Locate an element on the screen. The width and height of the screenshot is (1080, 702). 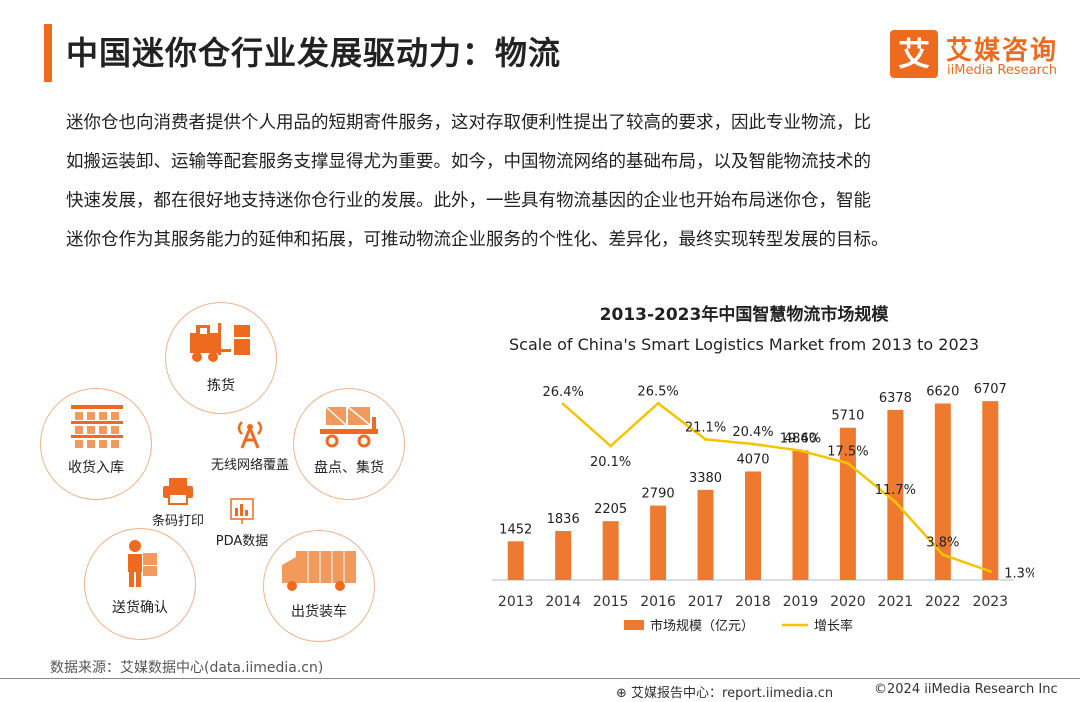
pda-item: PDA数据 is located at coordinates (242, 522).